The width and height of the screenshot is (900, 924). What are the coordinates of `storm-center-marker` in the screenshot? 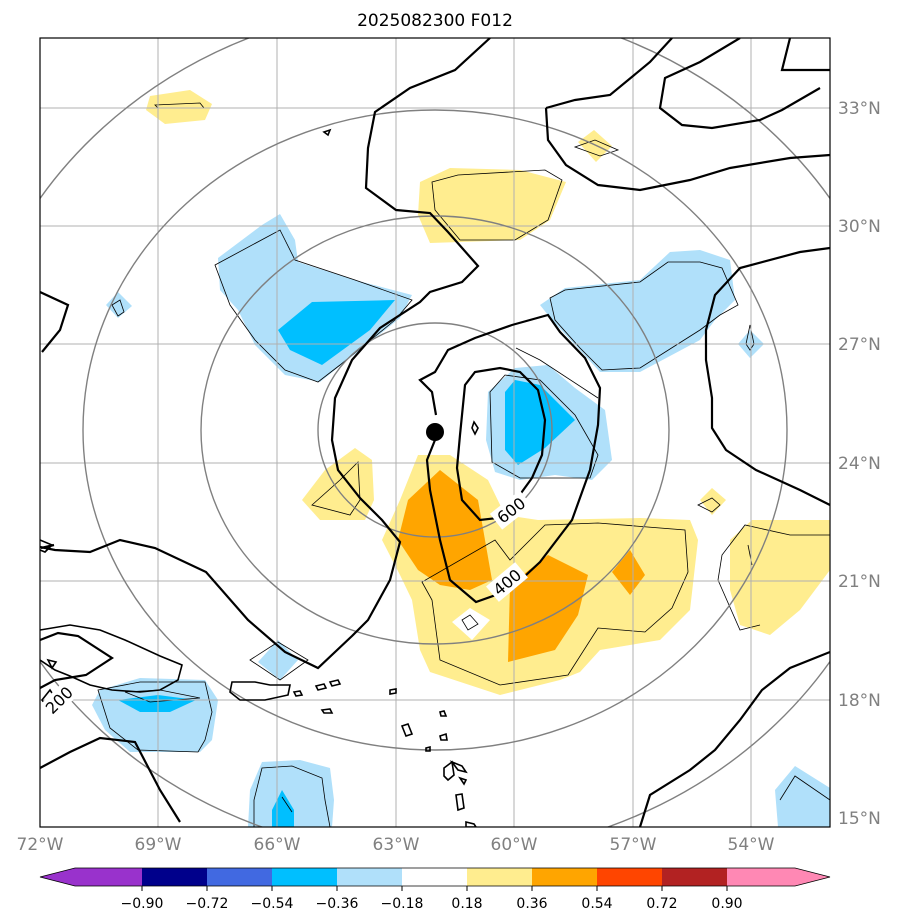 It's located at (435, 432).